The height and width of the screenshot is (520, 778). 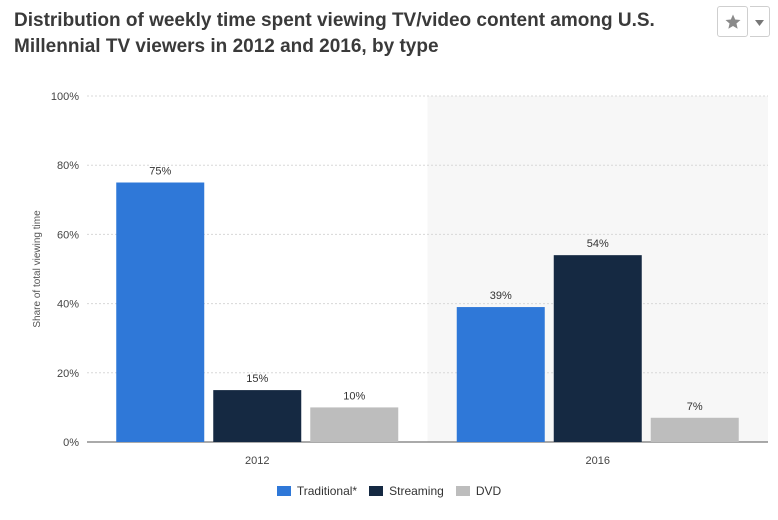 I want to click on bar-streaming-2012, so click(x=257, y=416).